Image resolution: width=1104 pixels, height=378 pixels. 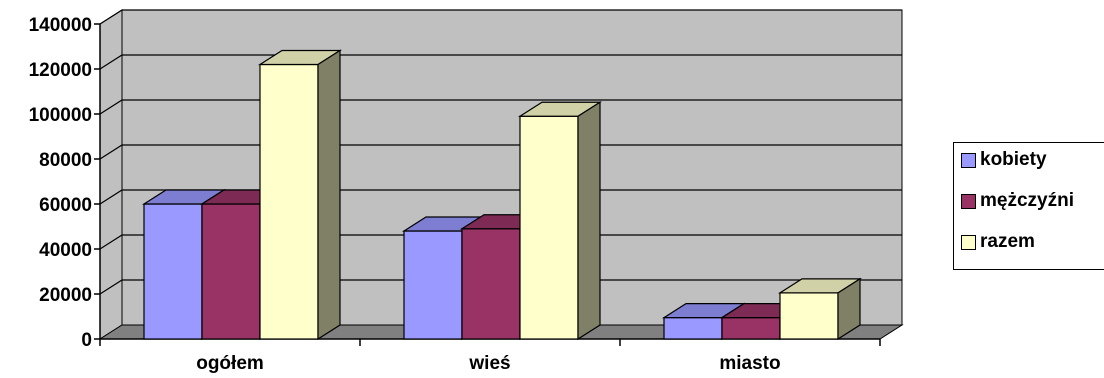 I want to click on y-tick-label: 100000, so click(x=60, y=115).